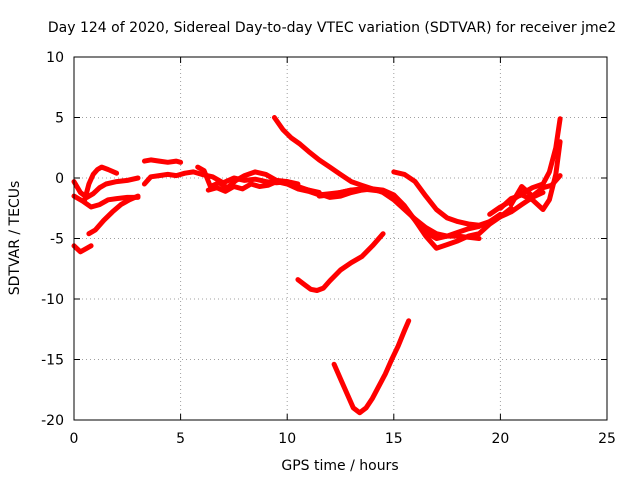 The width and height of the screenshot is (640, 480). Describe the element at coordinates (180, 439) in the screenshot. I see `x-tick-label: 5` at that location.